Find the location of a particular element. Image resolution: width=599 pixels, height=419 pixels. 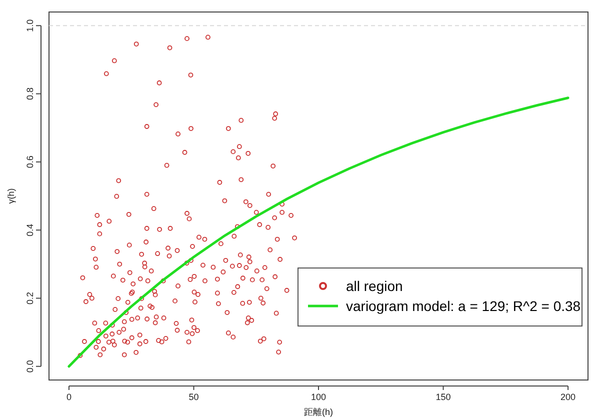

x-tick-label: 150 is located at coordinates (443, 397).